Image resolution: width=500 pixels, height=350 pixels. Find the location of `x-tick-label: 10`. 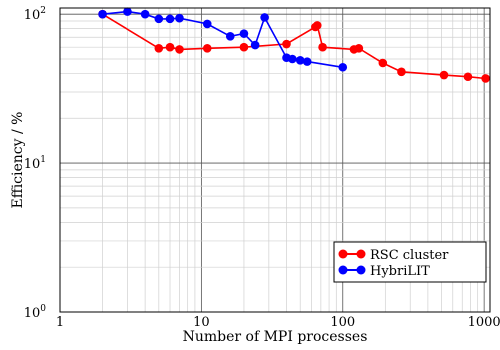

x-tick-label: 10 is located at coordinates (201, 322).